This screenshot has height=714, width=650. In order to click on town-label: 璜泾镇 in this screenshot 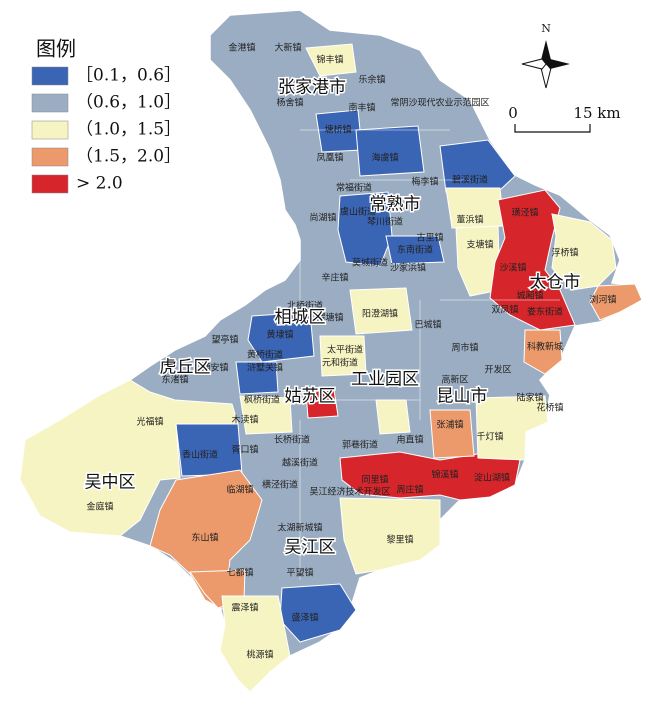, I will do `click(524, 213)`.